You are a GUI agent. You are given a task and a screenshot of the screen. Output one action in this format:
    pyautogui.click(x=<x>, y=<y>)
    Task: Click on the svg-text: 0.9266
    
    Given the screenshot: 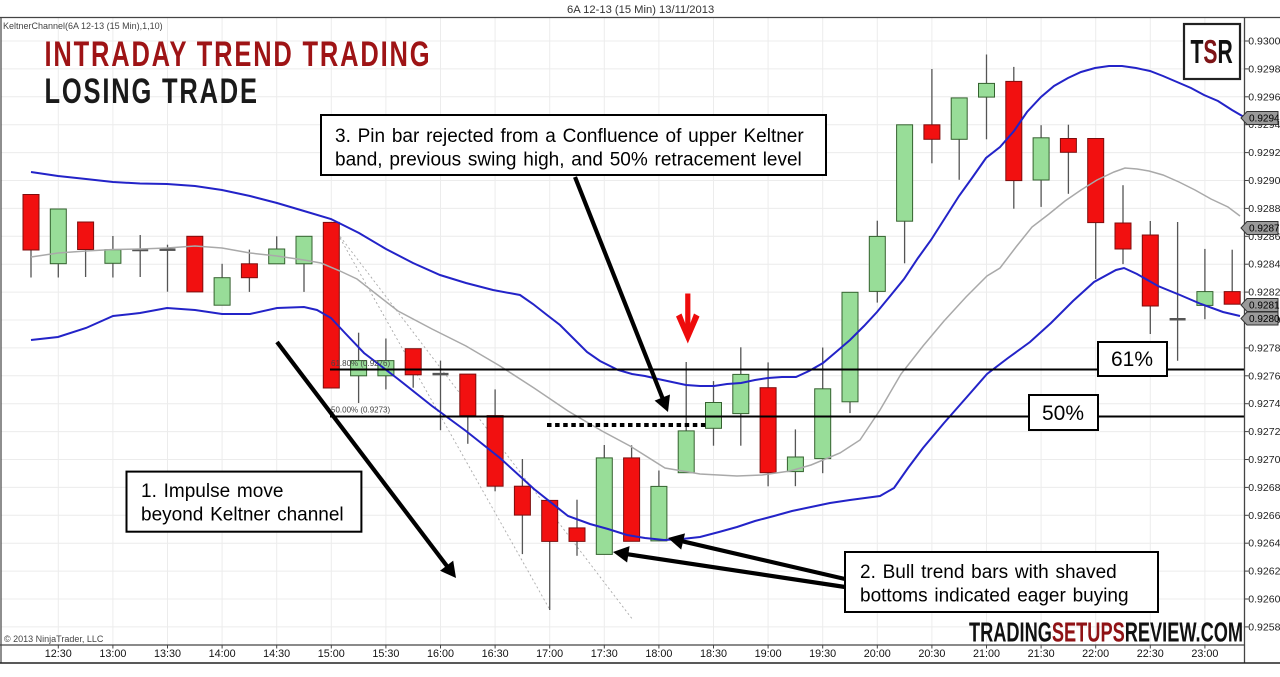 What is the action you would take?
    pyautogui.click(x=1264, y=516)
    